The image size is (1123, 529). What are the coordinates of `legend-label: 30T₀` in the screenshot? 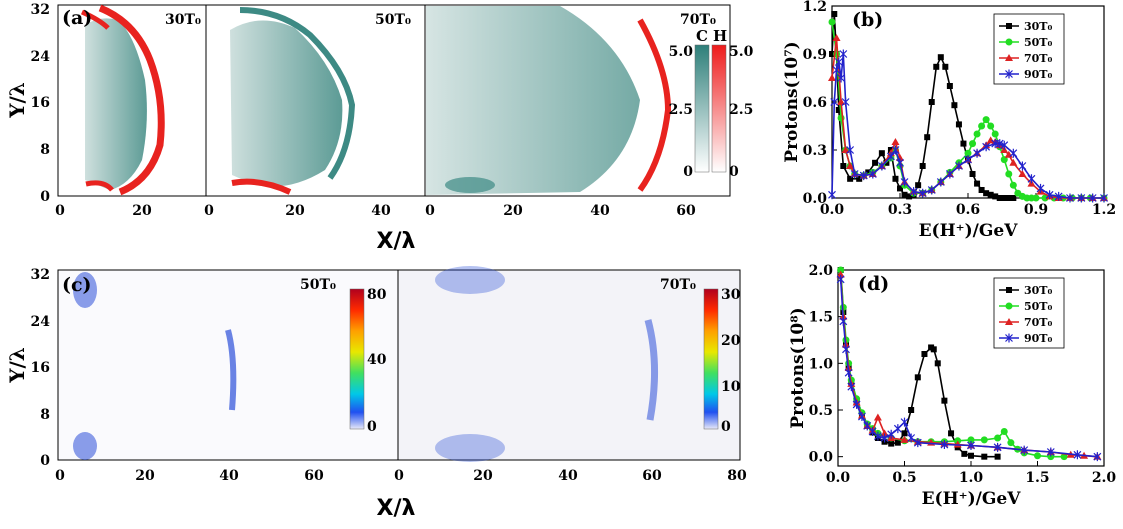 It's located at (1038, 290).